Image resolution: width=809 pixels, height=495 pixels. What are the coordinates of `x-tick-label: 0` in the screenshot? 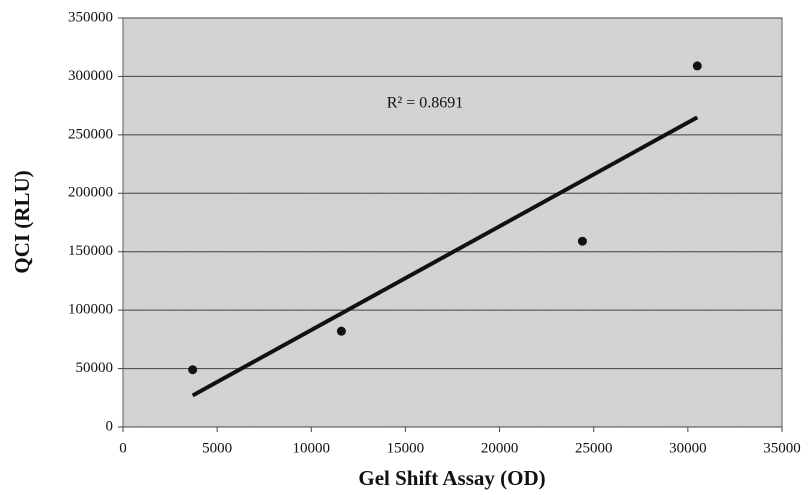 It's located at (123, 448).